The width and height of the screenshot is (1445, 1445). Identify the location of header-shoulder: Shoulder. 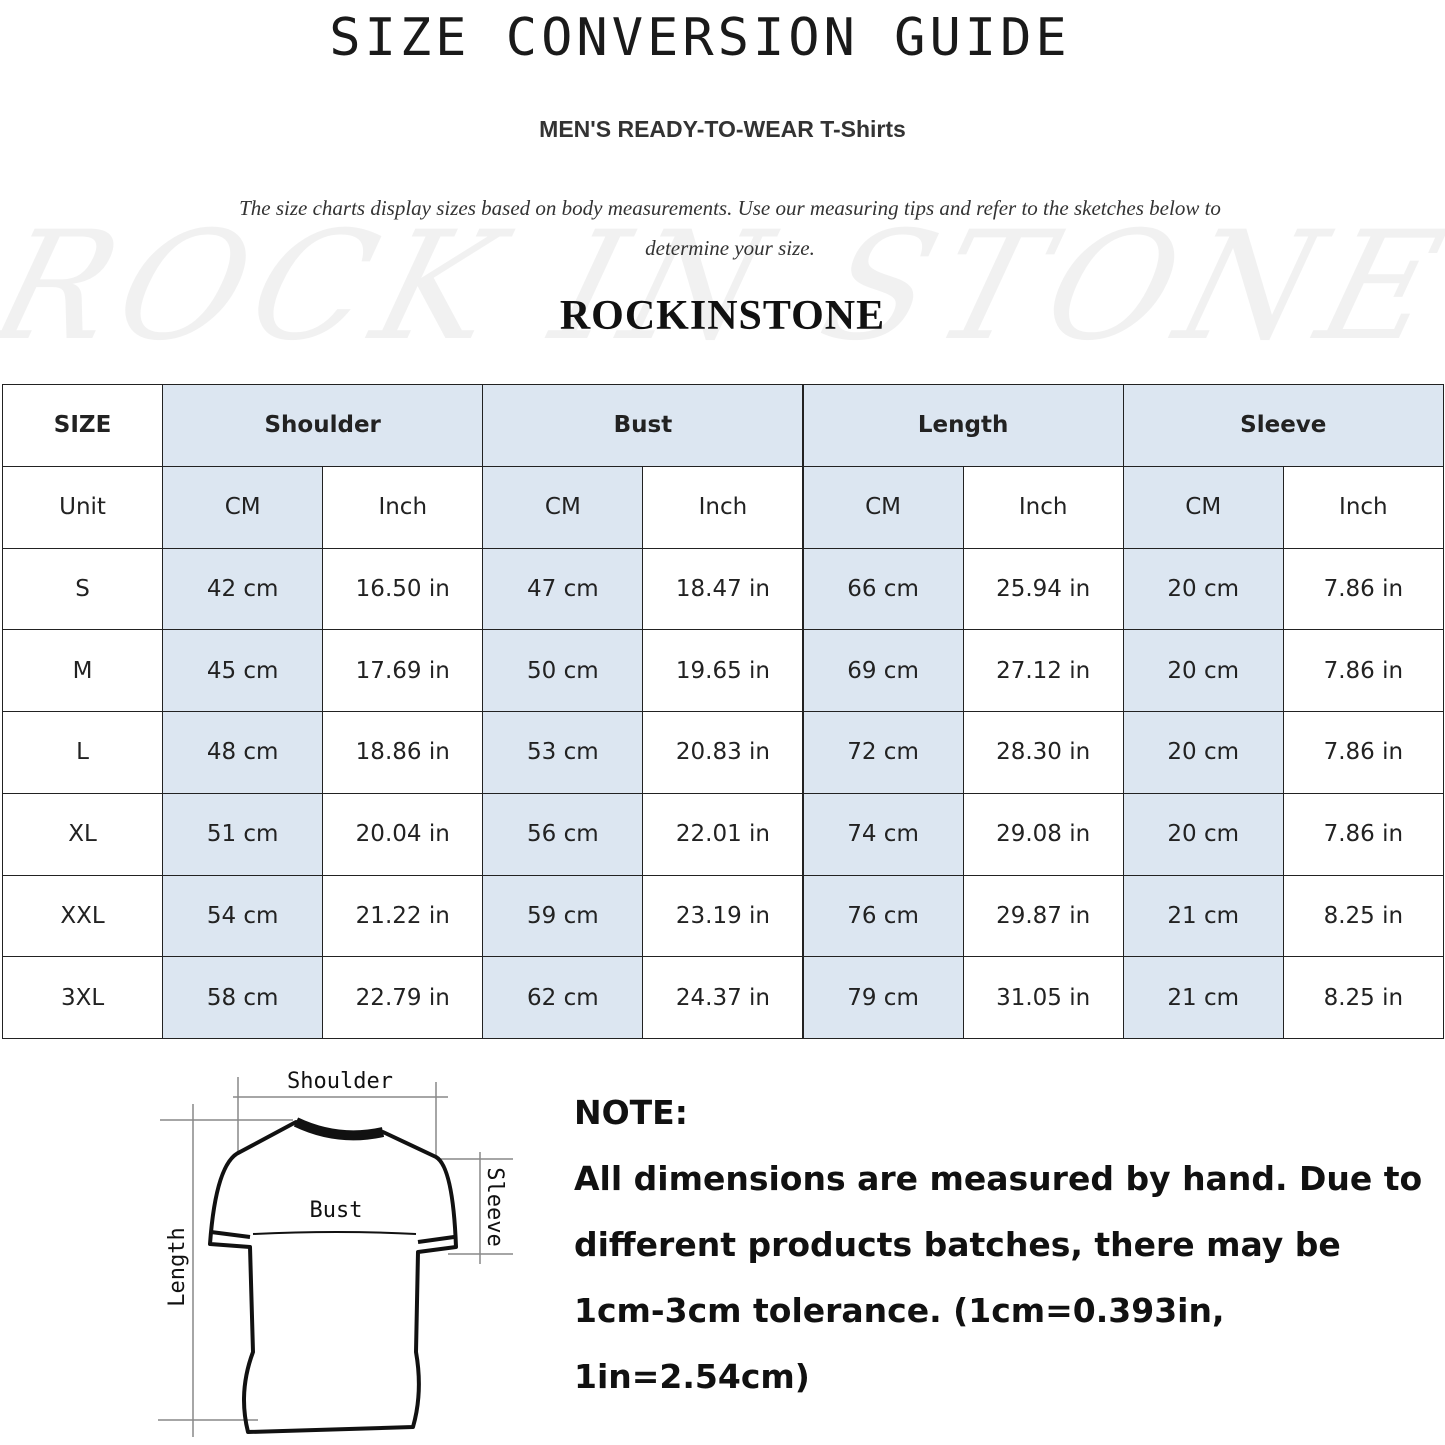
(323, 425).